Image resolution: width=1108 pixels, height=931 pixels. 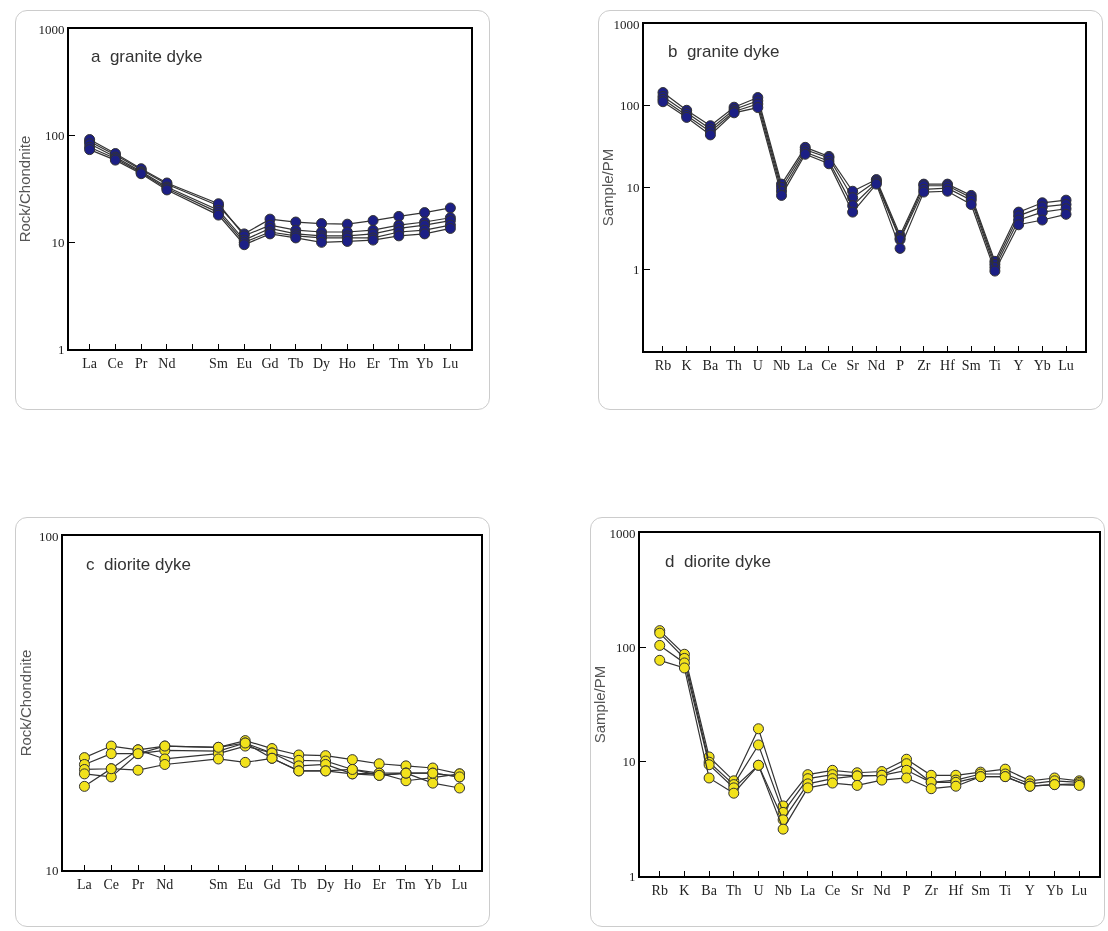 I want to click on text: c diorite dyke, so click(x=138, y=564).